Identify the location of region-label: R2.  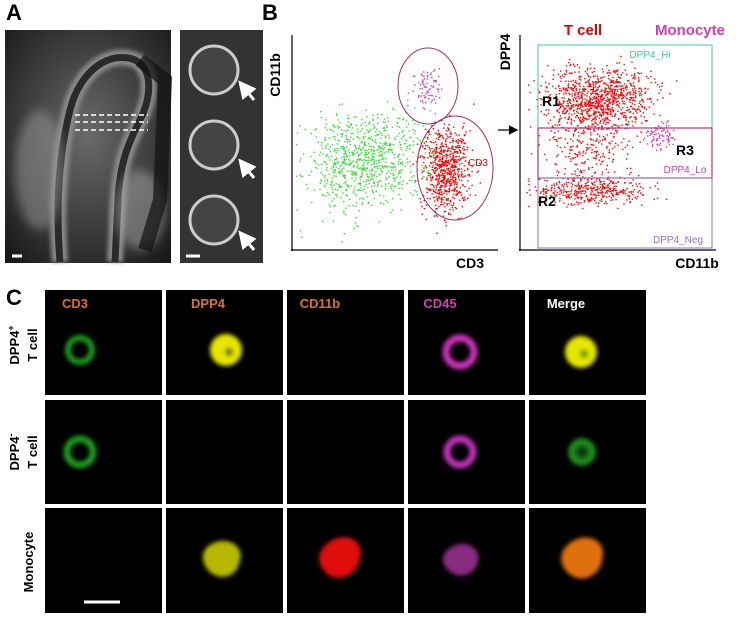
(547, 201).